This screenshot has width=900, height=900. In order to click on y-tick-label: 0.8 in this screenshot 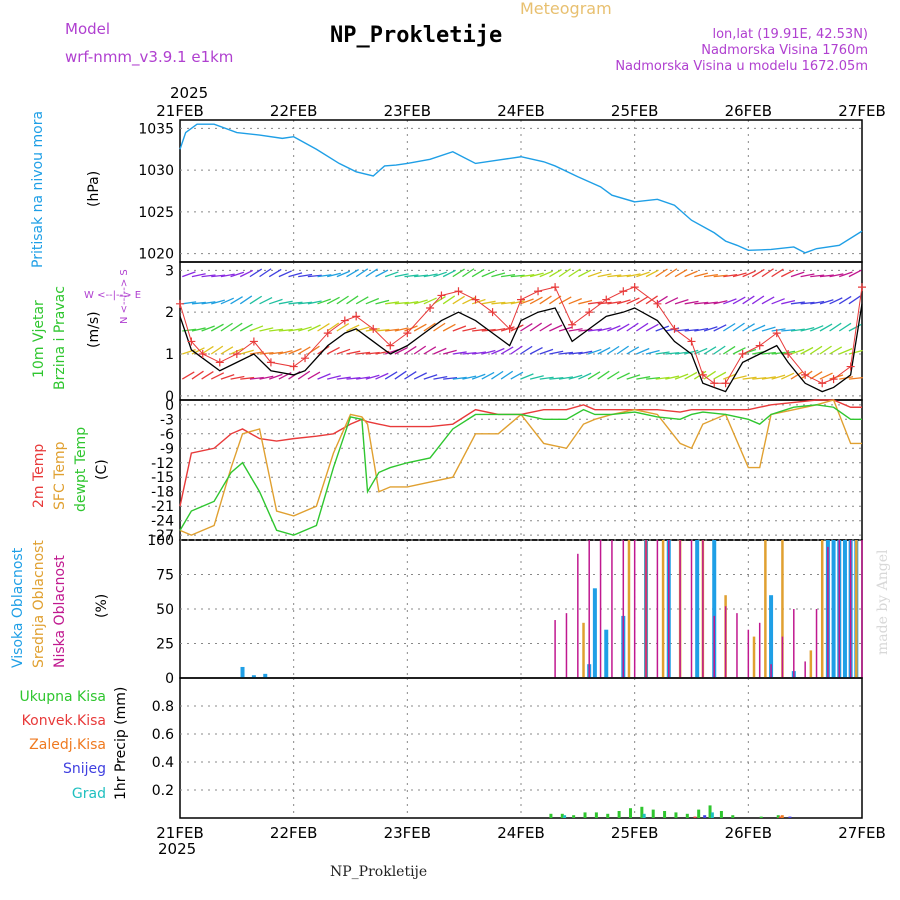, I will do `click(163, 707)`.